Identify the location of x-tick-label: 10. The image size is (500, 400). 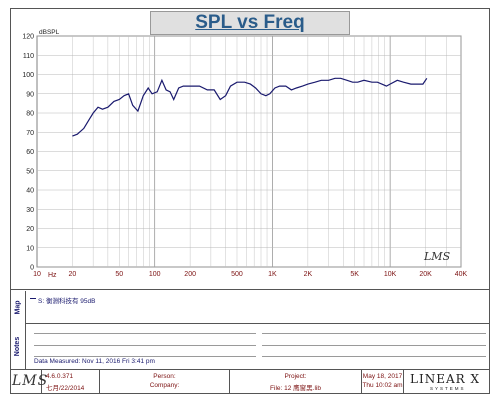
(37, 274).